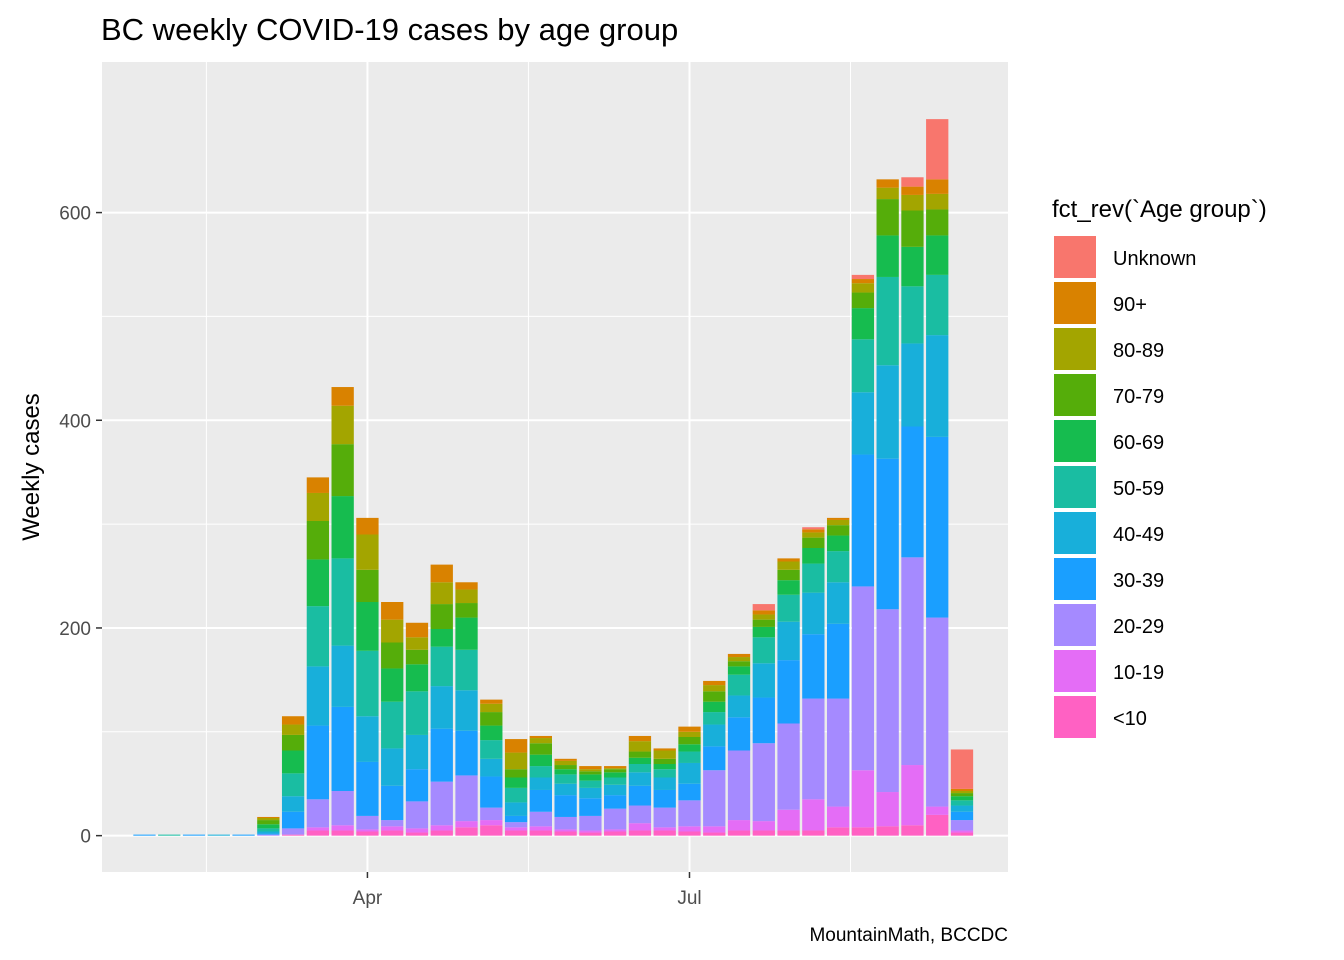 This screenshot has width=1344, height=960. Describe the element at coordinates (1138, 443) in the screenshot. I see `legend-label: 60-69` at that location.